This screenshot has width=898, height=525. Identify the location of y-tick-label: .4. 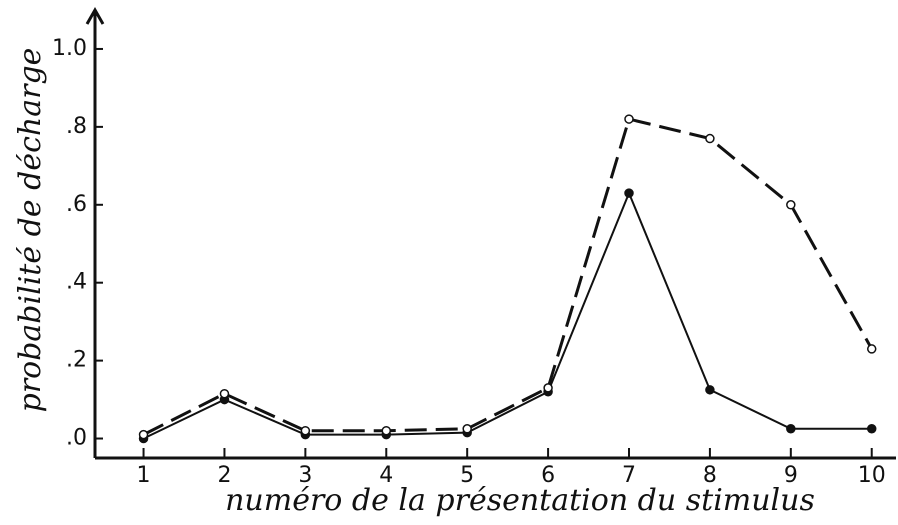
(76, 282).